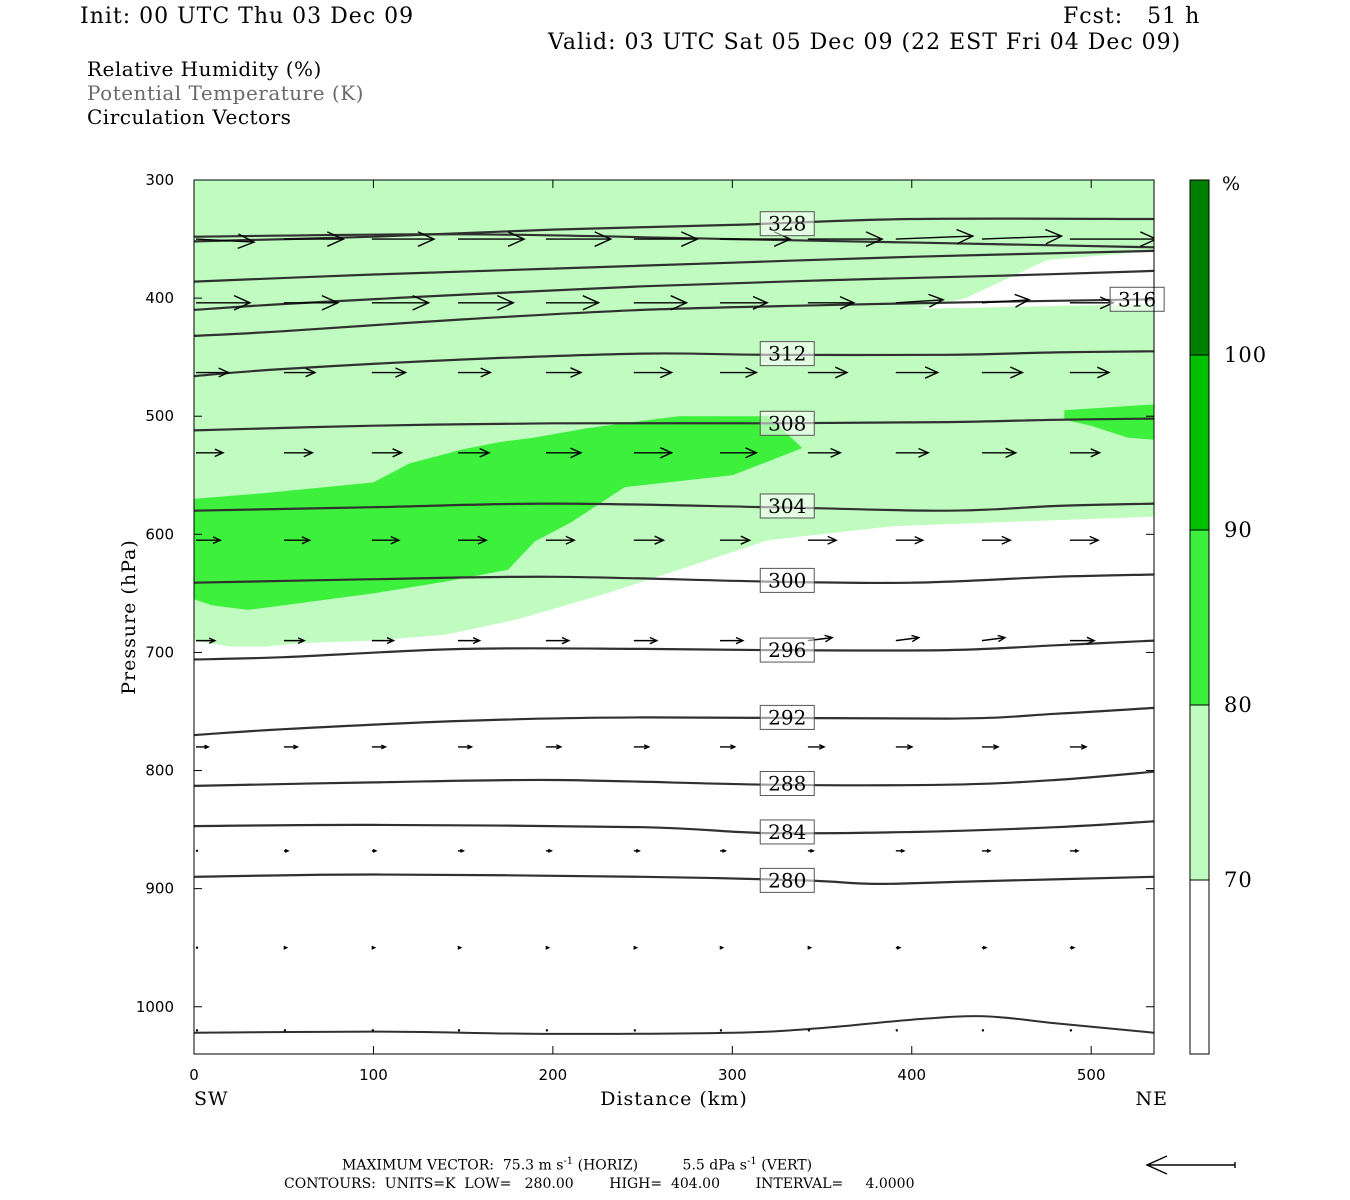  I want to click on x-tick-label: 0, so click(194, 1075).